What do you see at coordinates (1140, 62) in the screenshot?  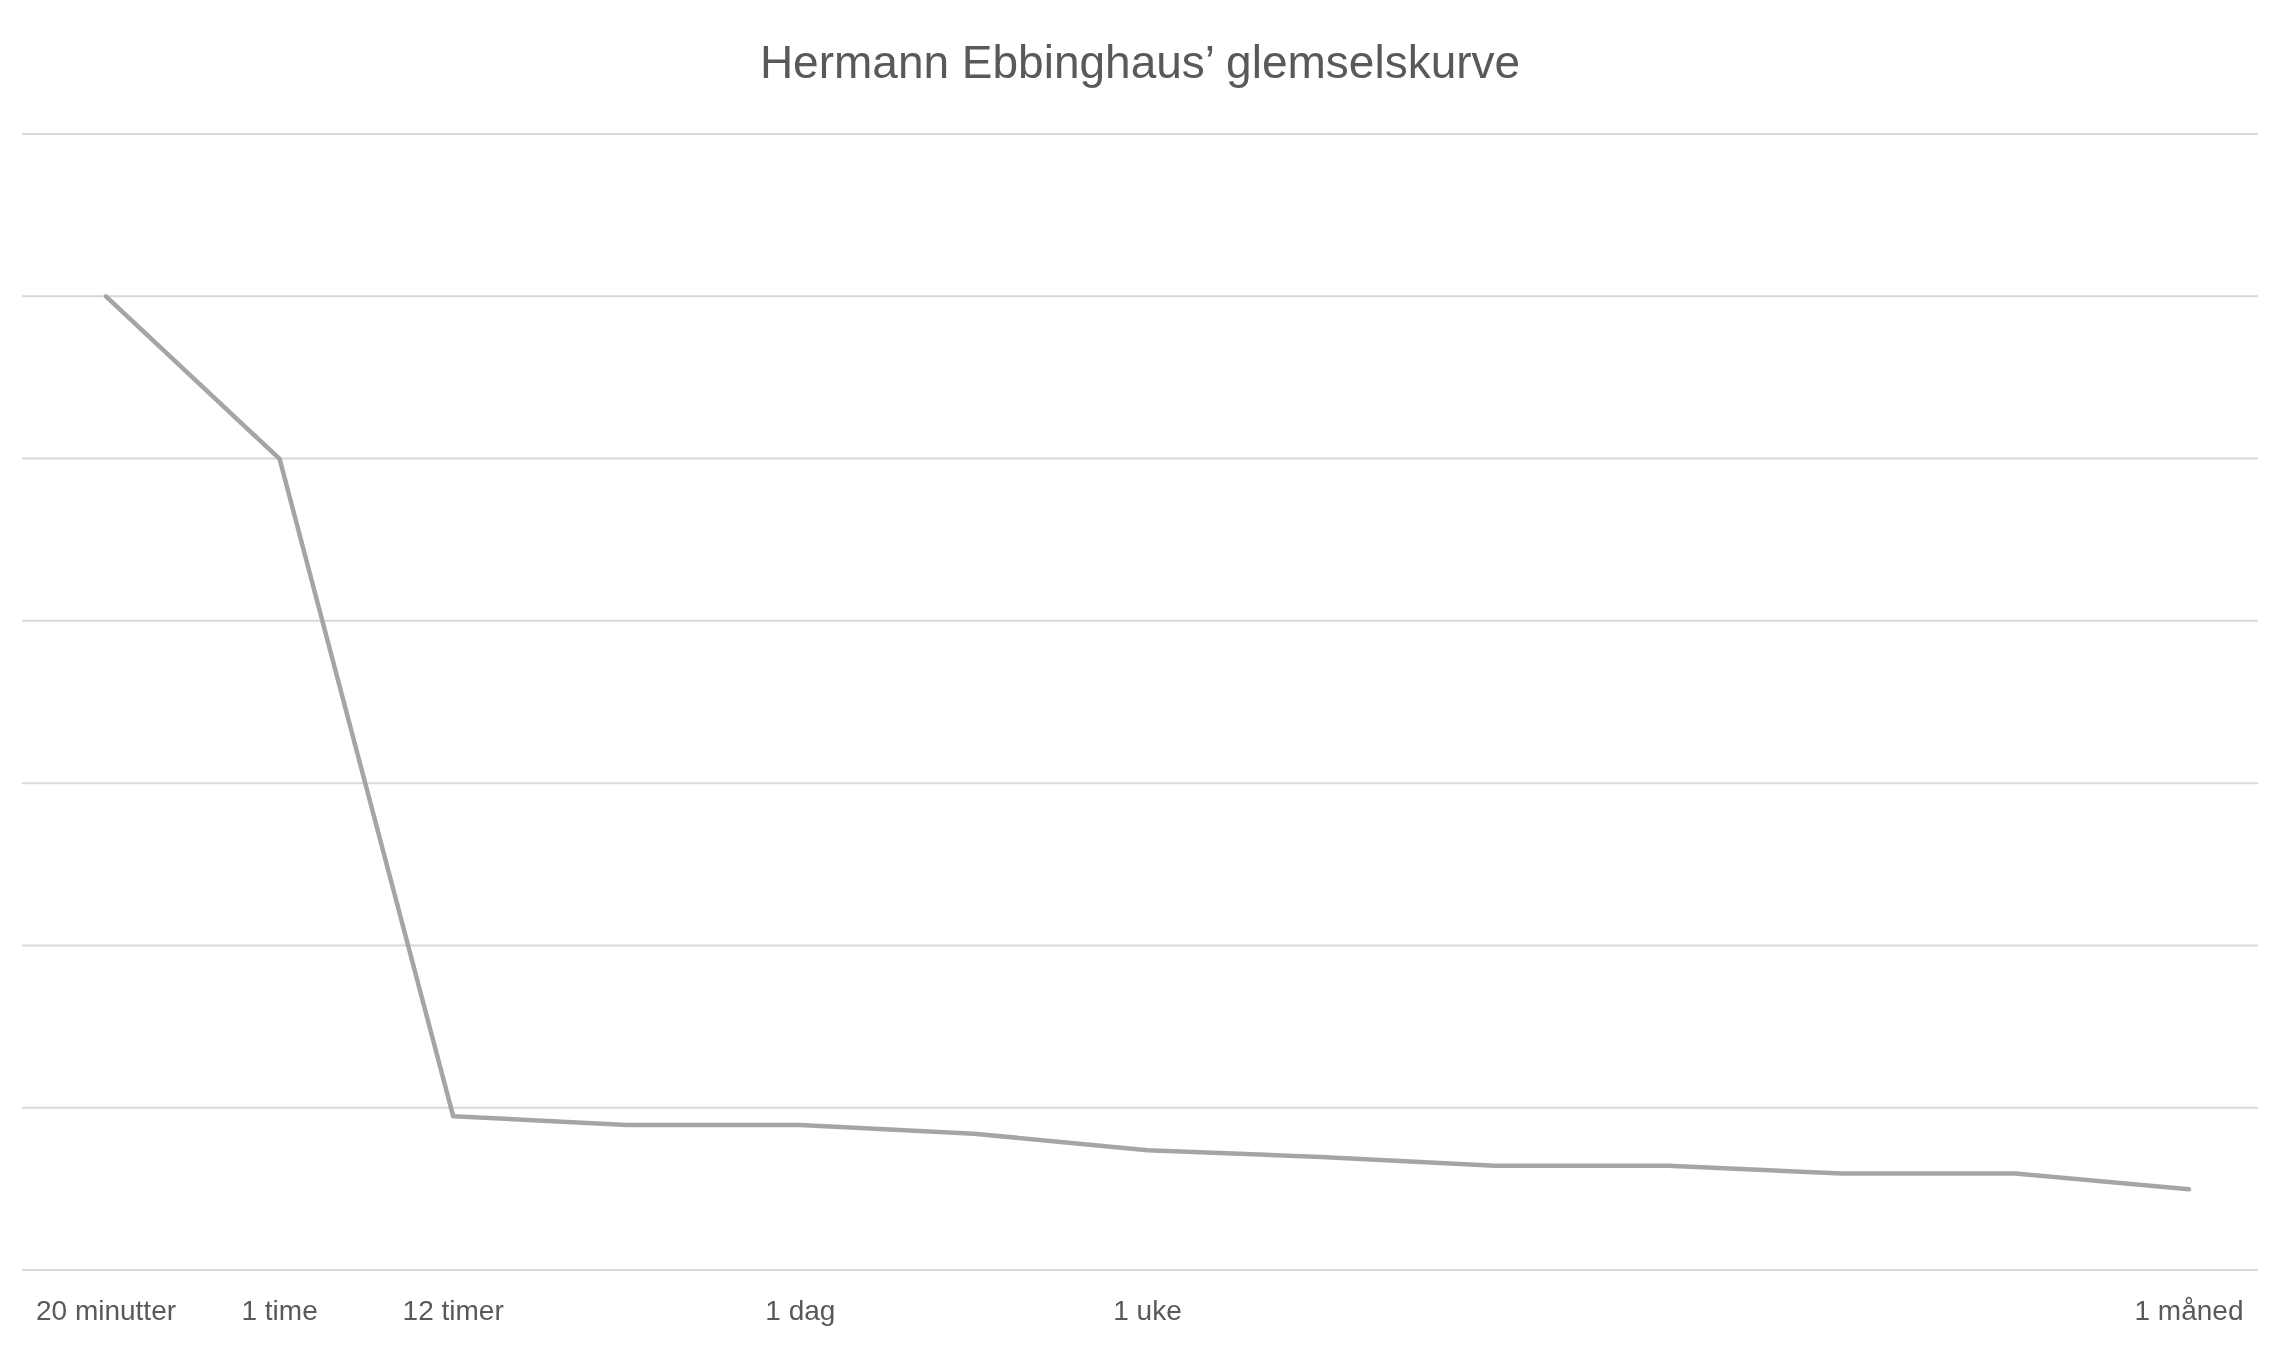 I see `chart-title: Hermann Ebbinghaus’ glemselskurve` at bounding box center [1140, 62].